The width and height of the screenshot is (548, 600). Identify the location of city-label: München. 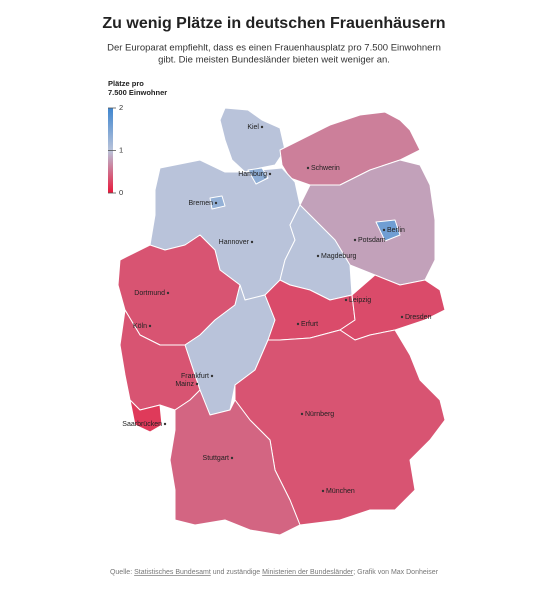
(340, 491).